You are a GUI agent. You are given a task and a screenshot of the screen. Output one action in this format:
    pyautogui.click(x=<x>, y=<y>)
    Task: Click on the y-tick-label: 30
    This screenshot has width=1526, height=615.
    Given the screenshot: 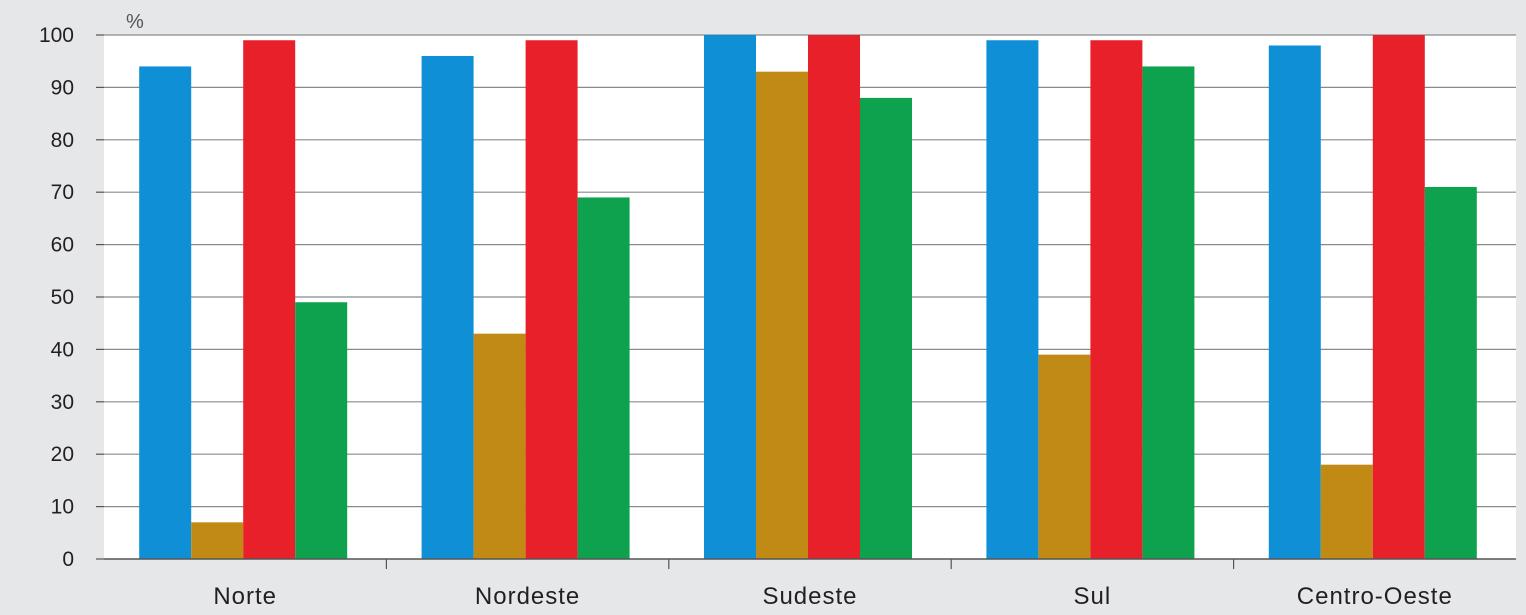 What is the action you would take?
    pyautogui.click(x=62, y=402)
    